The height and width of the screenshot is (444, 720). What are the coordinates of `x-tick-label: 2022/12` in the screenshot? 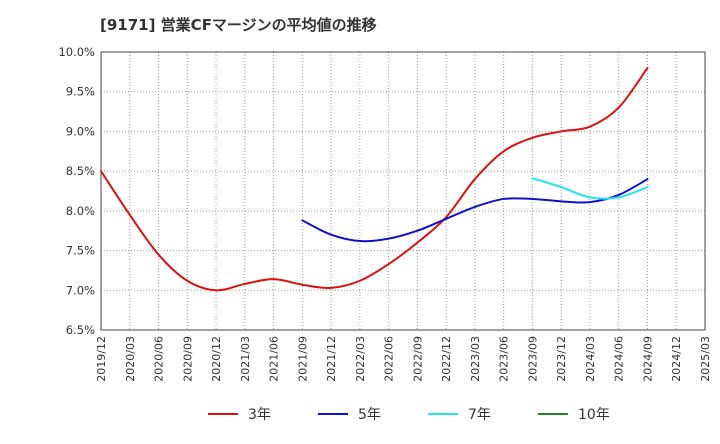 It's located at (446, 359).